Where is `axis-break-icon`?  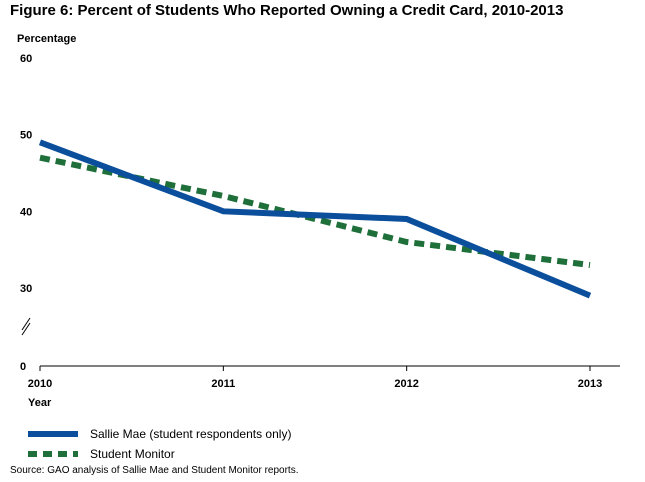
axis-break-icon is located at coordinates (26, 326).